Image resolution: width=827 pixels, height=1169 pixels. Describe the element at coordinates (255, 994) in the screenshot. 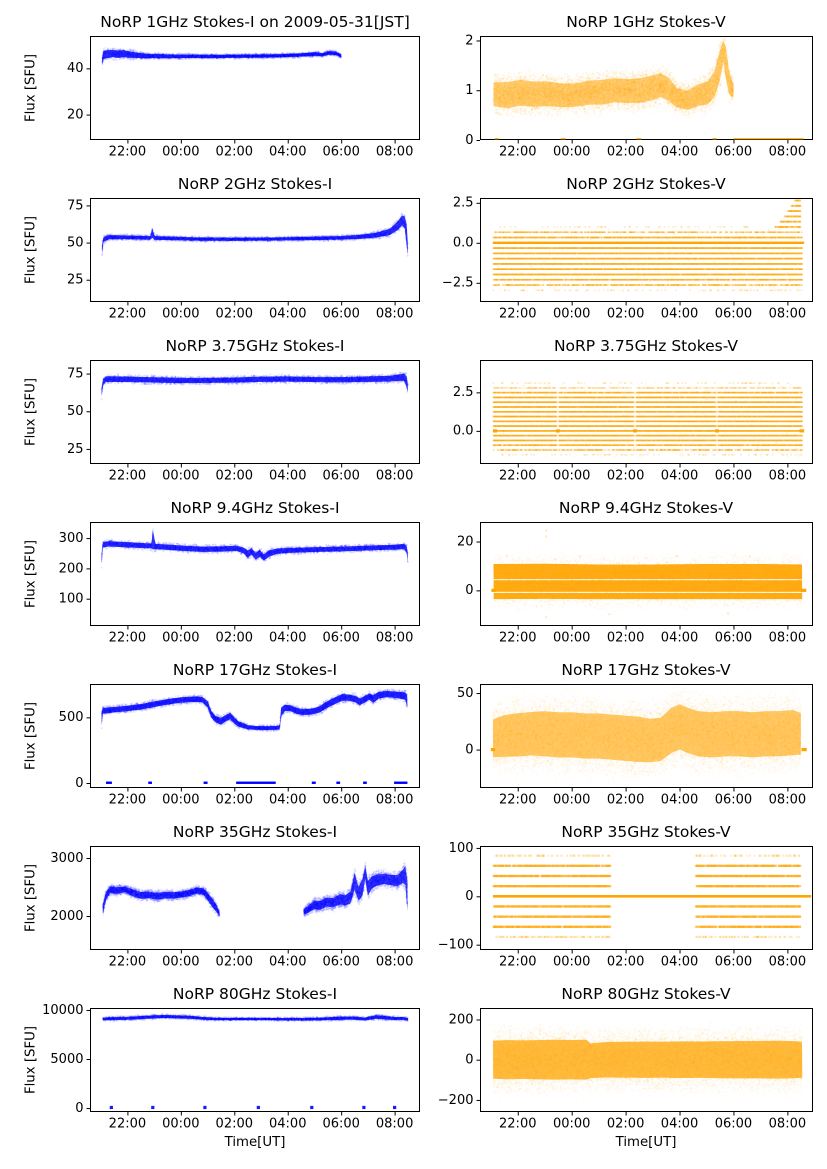

I see `subplot-title-80ghz-i: NoRP 80GHz Stokes-I` at that location.